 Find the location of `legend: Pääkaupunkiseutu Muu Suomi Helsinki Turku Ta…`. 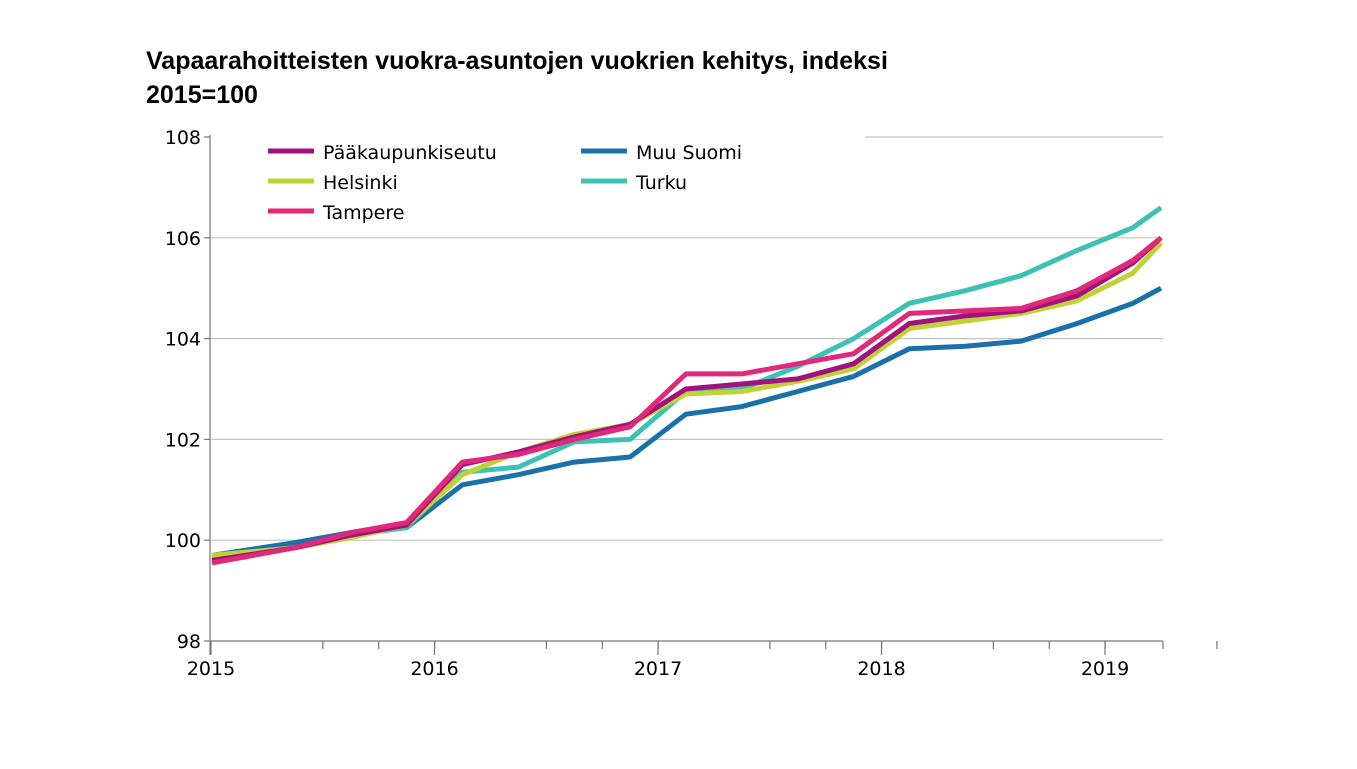

legend: Pääkaupunkiseutu Muu Suomi Helsinki Turku Ta… is located at coordinates (505, 183).